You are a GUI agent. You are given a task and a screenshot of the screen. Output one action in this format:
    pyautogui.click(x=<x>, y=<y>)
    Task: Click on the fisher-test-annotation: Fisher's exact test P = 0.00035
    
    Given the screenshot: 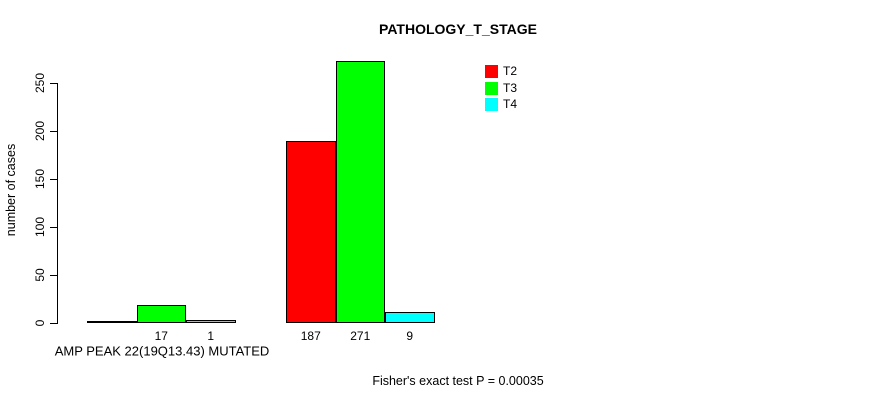 What is the action you would take?
    pyautogui.click(x=458, y=381)
    